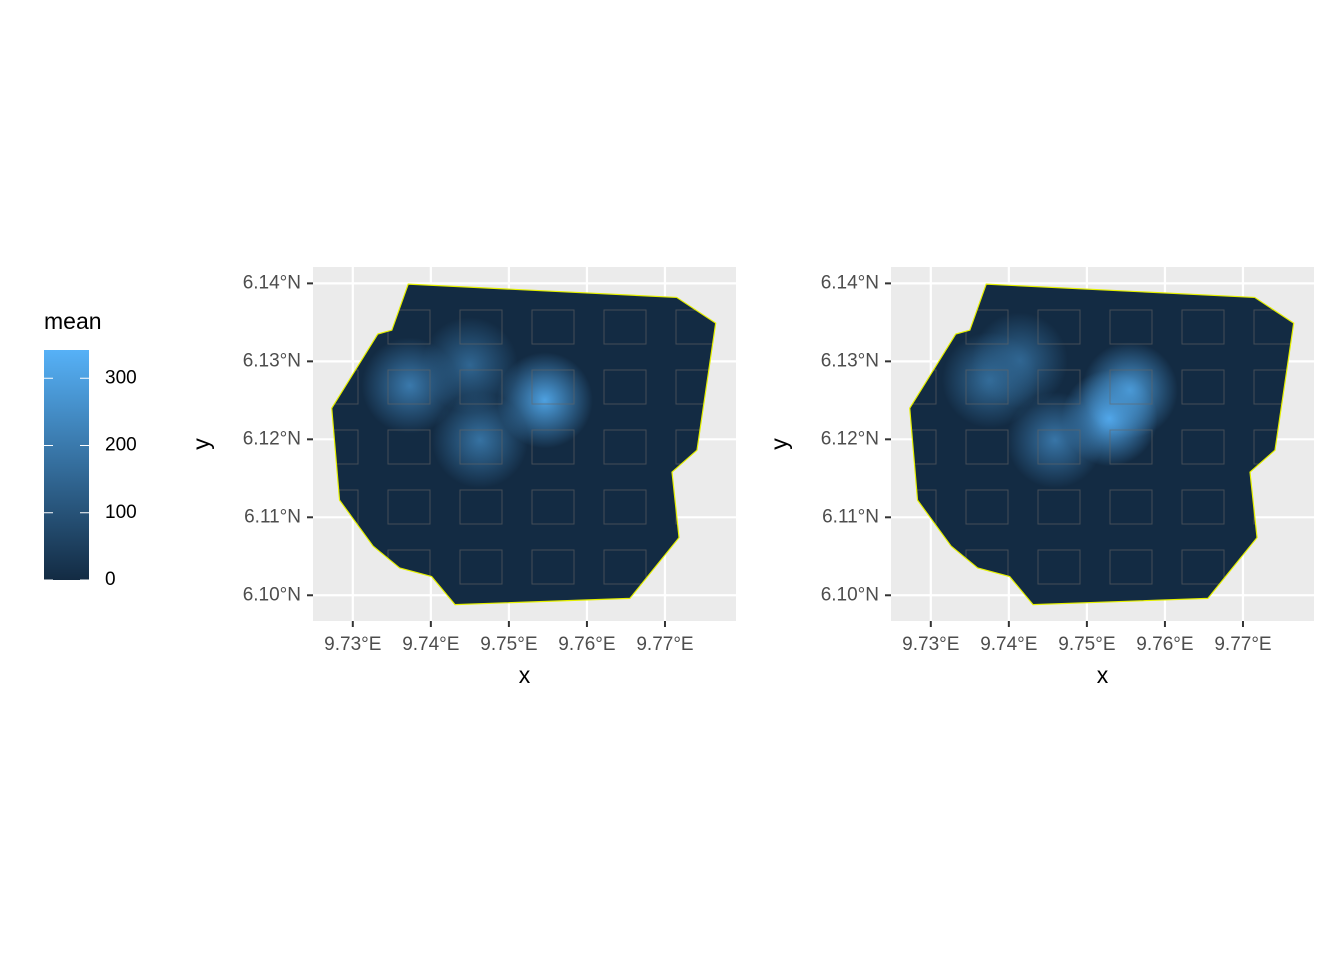 This screenshot has height=965, width=1344. I want to click on legend-title: mean, so click(73, 321).